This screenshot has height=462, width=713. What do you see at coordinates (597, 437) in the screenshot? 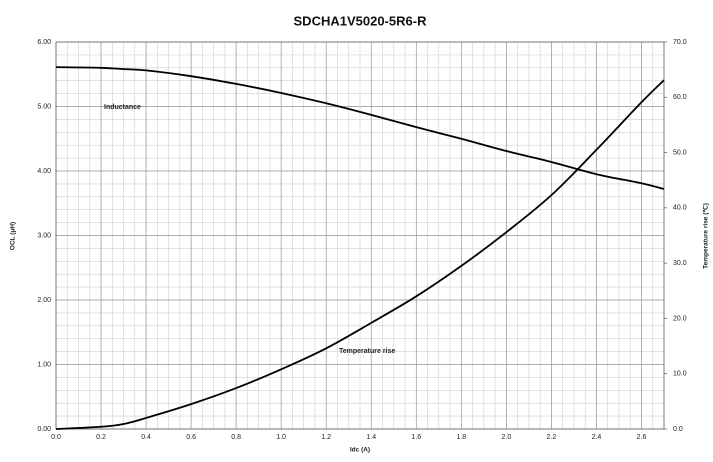
I see `x-tick-label: 2.4` at bounding box center [597, 437].